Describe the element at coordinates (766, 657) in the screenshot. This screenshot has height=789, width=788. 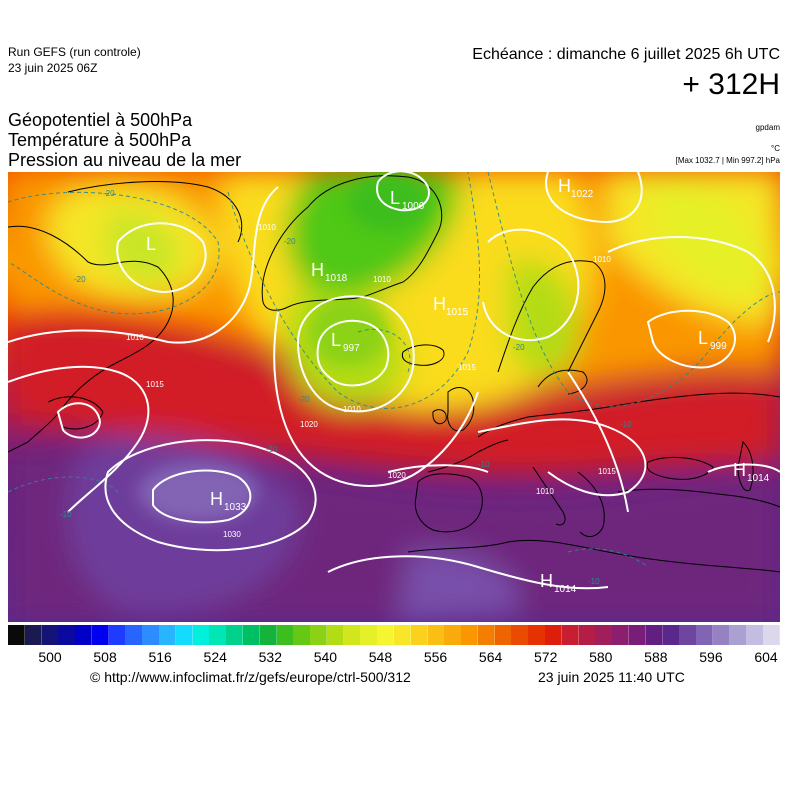
I see `color-scale-tick: 604` at that location.